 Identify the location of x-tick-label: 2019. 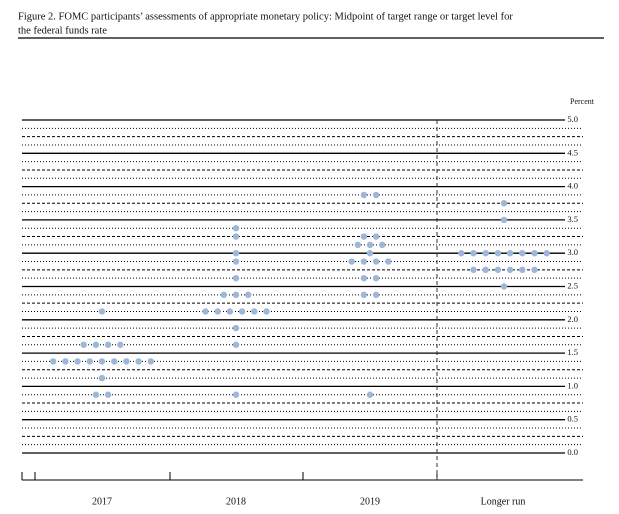
(370, 501).